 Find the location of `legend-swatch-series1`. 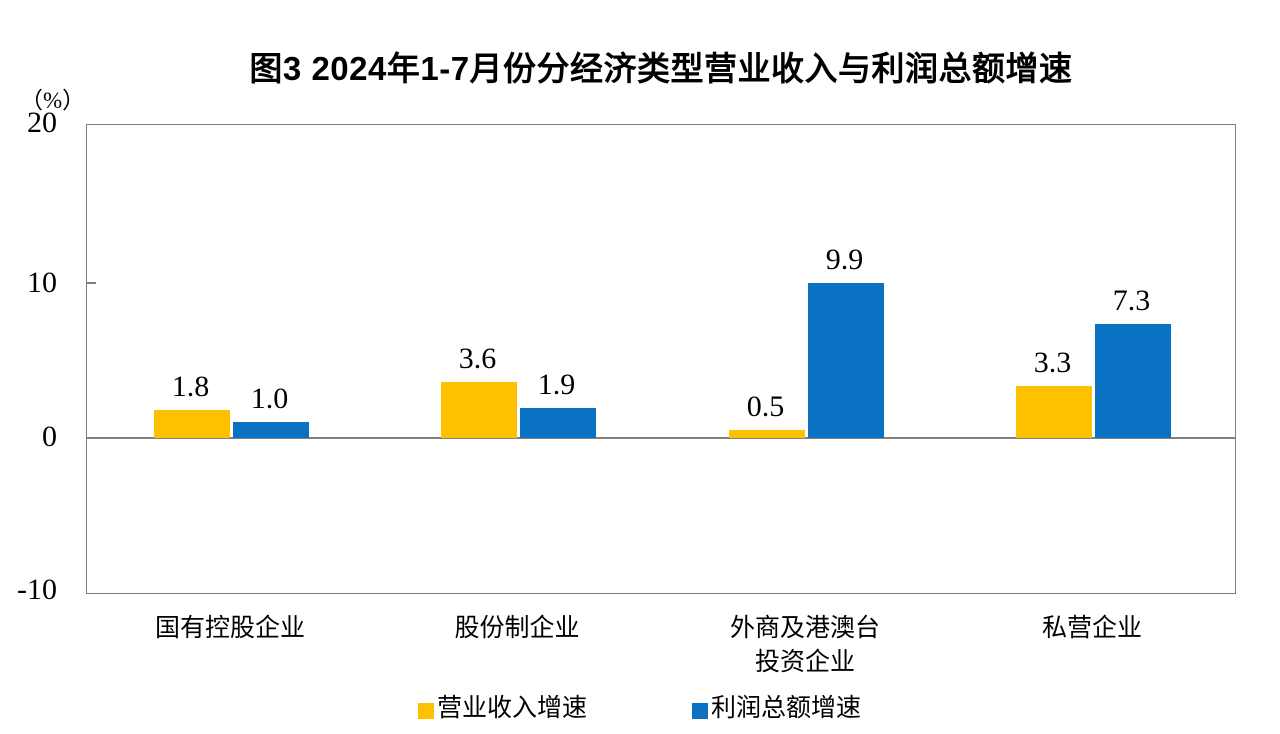

legend-swatch-series1 is located at coordinates (700, 711).